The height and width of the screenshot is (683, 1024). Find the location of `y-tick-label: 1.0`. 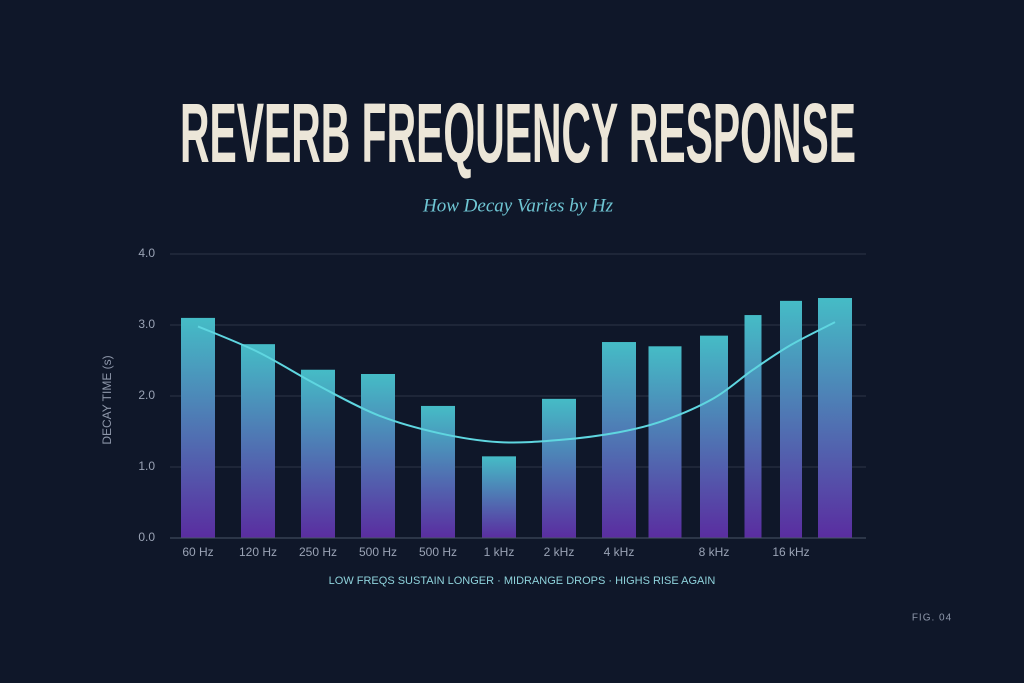

y-tick-label: 1.0 is located at coordinates (146, 466).